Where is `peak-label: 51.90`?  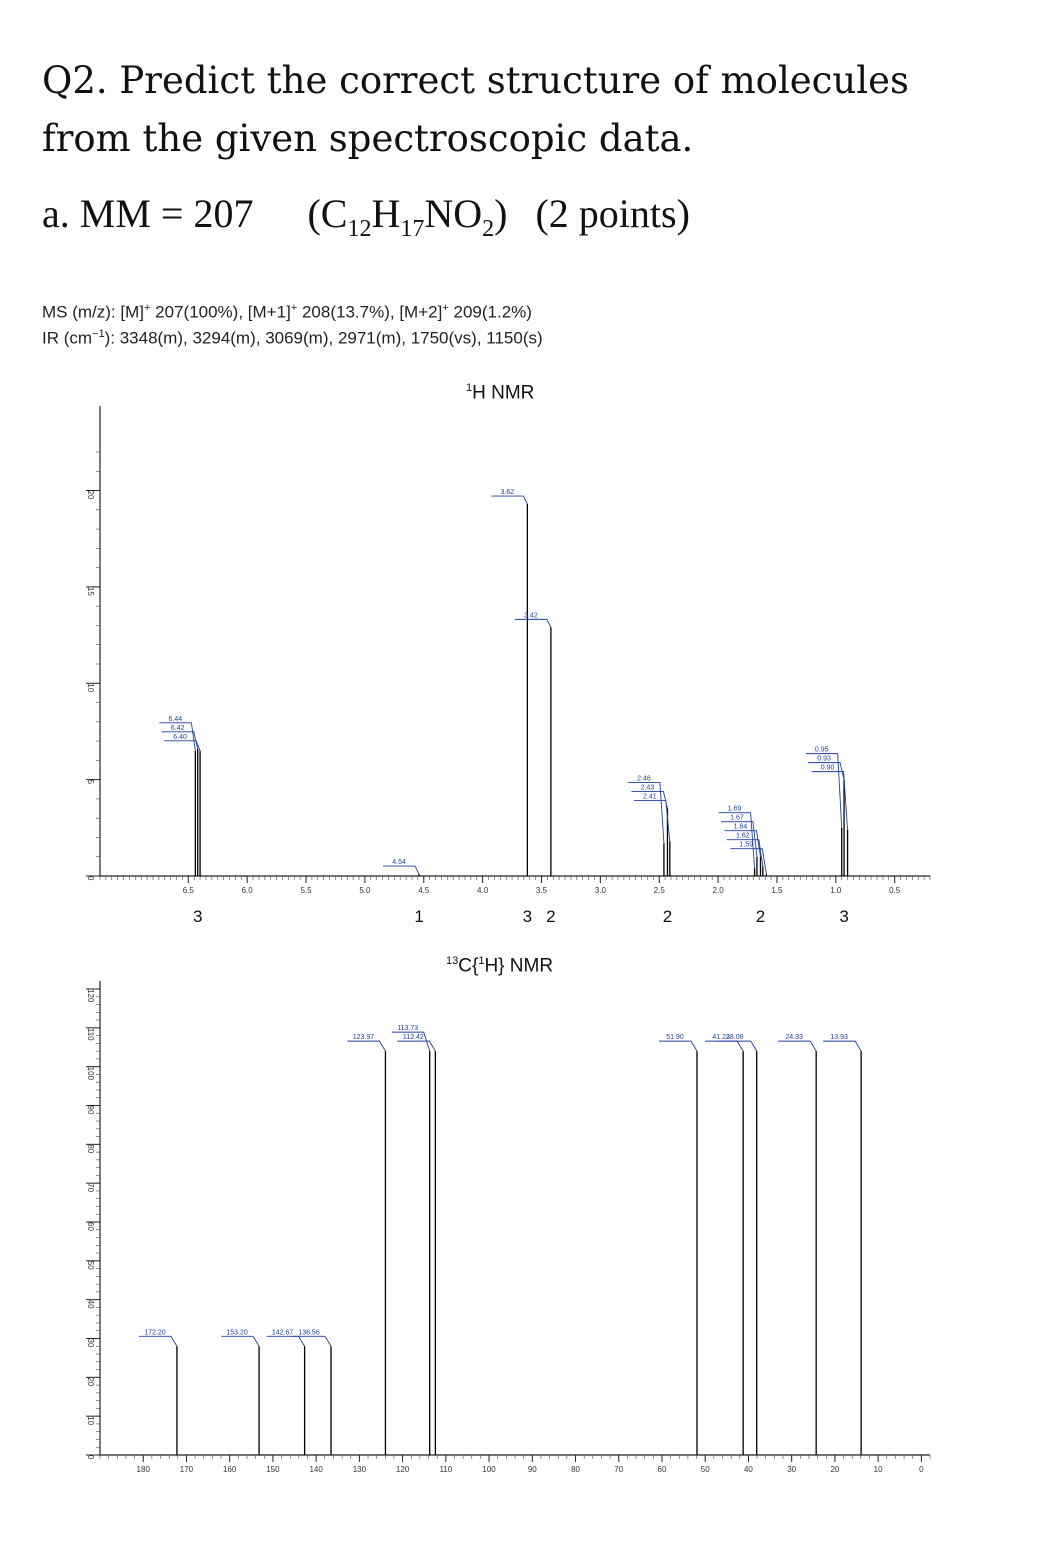 peak-label: 51.90 is located at coordinates (675, 1037).